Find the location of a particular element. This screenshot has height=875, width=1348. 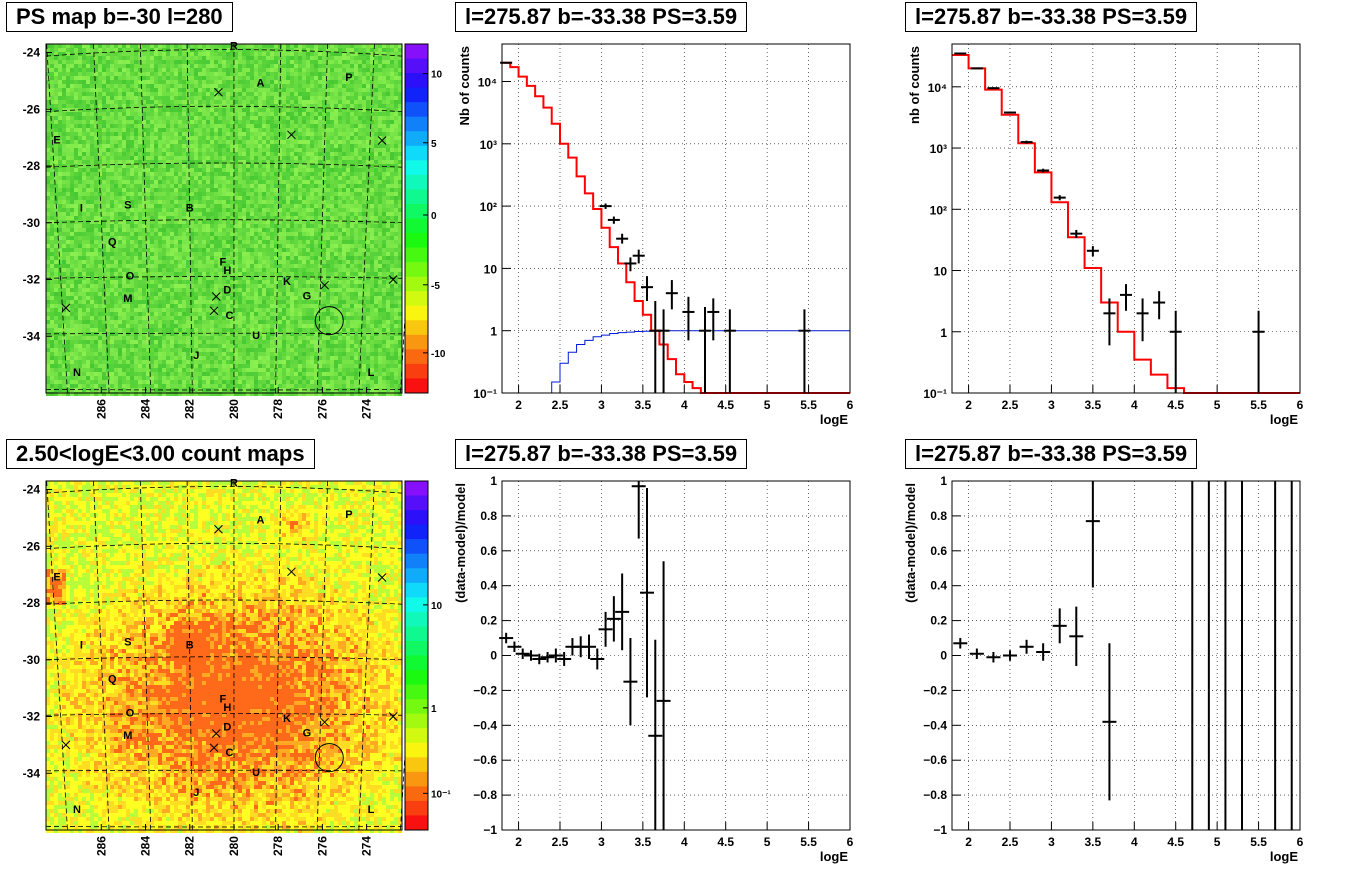

y-axis-label: nb of counts is located at coordinates (914, 85).